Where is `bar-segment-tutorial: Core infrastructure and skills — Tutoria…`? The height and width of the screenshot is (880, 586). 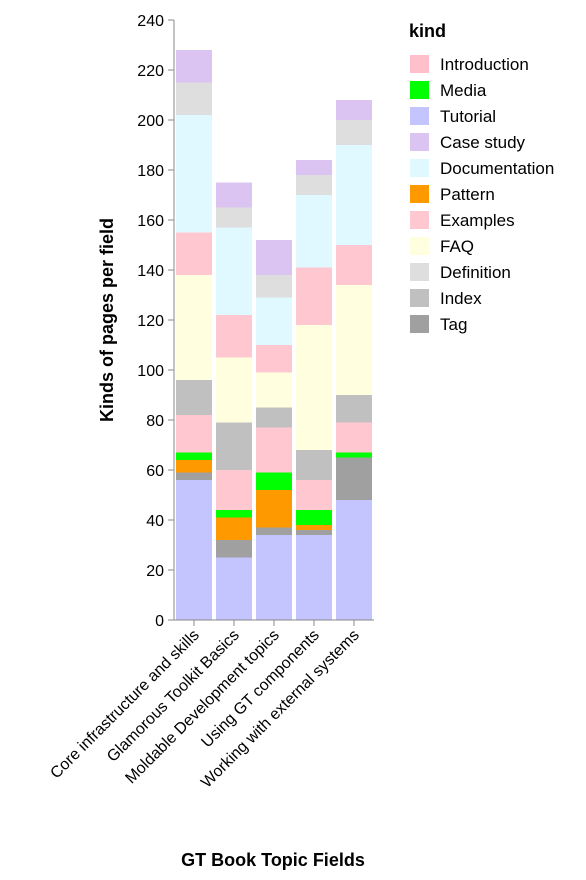
bar-segment-tutorial: Core infrastructure and skills — Tutoria… is located at coordinates (194, 550).